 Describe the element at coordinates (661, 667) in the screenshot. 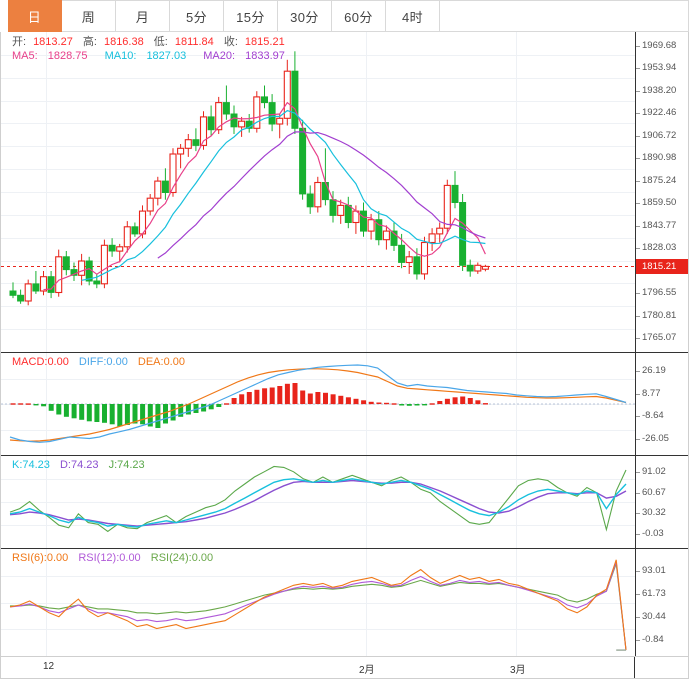

I see `x-axis-corner` at that location.